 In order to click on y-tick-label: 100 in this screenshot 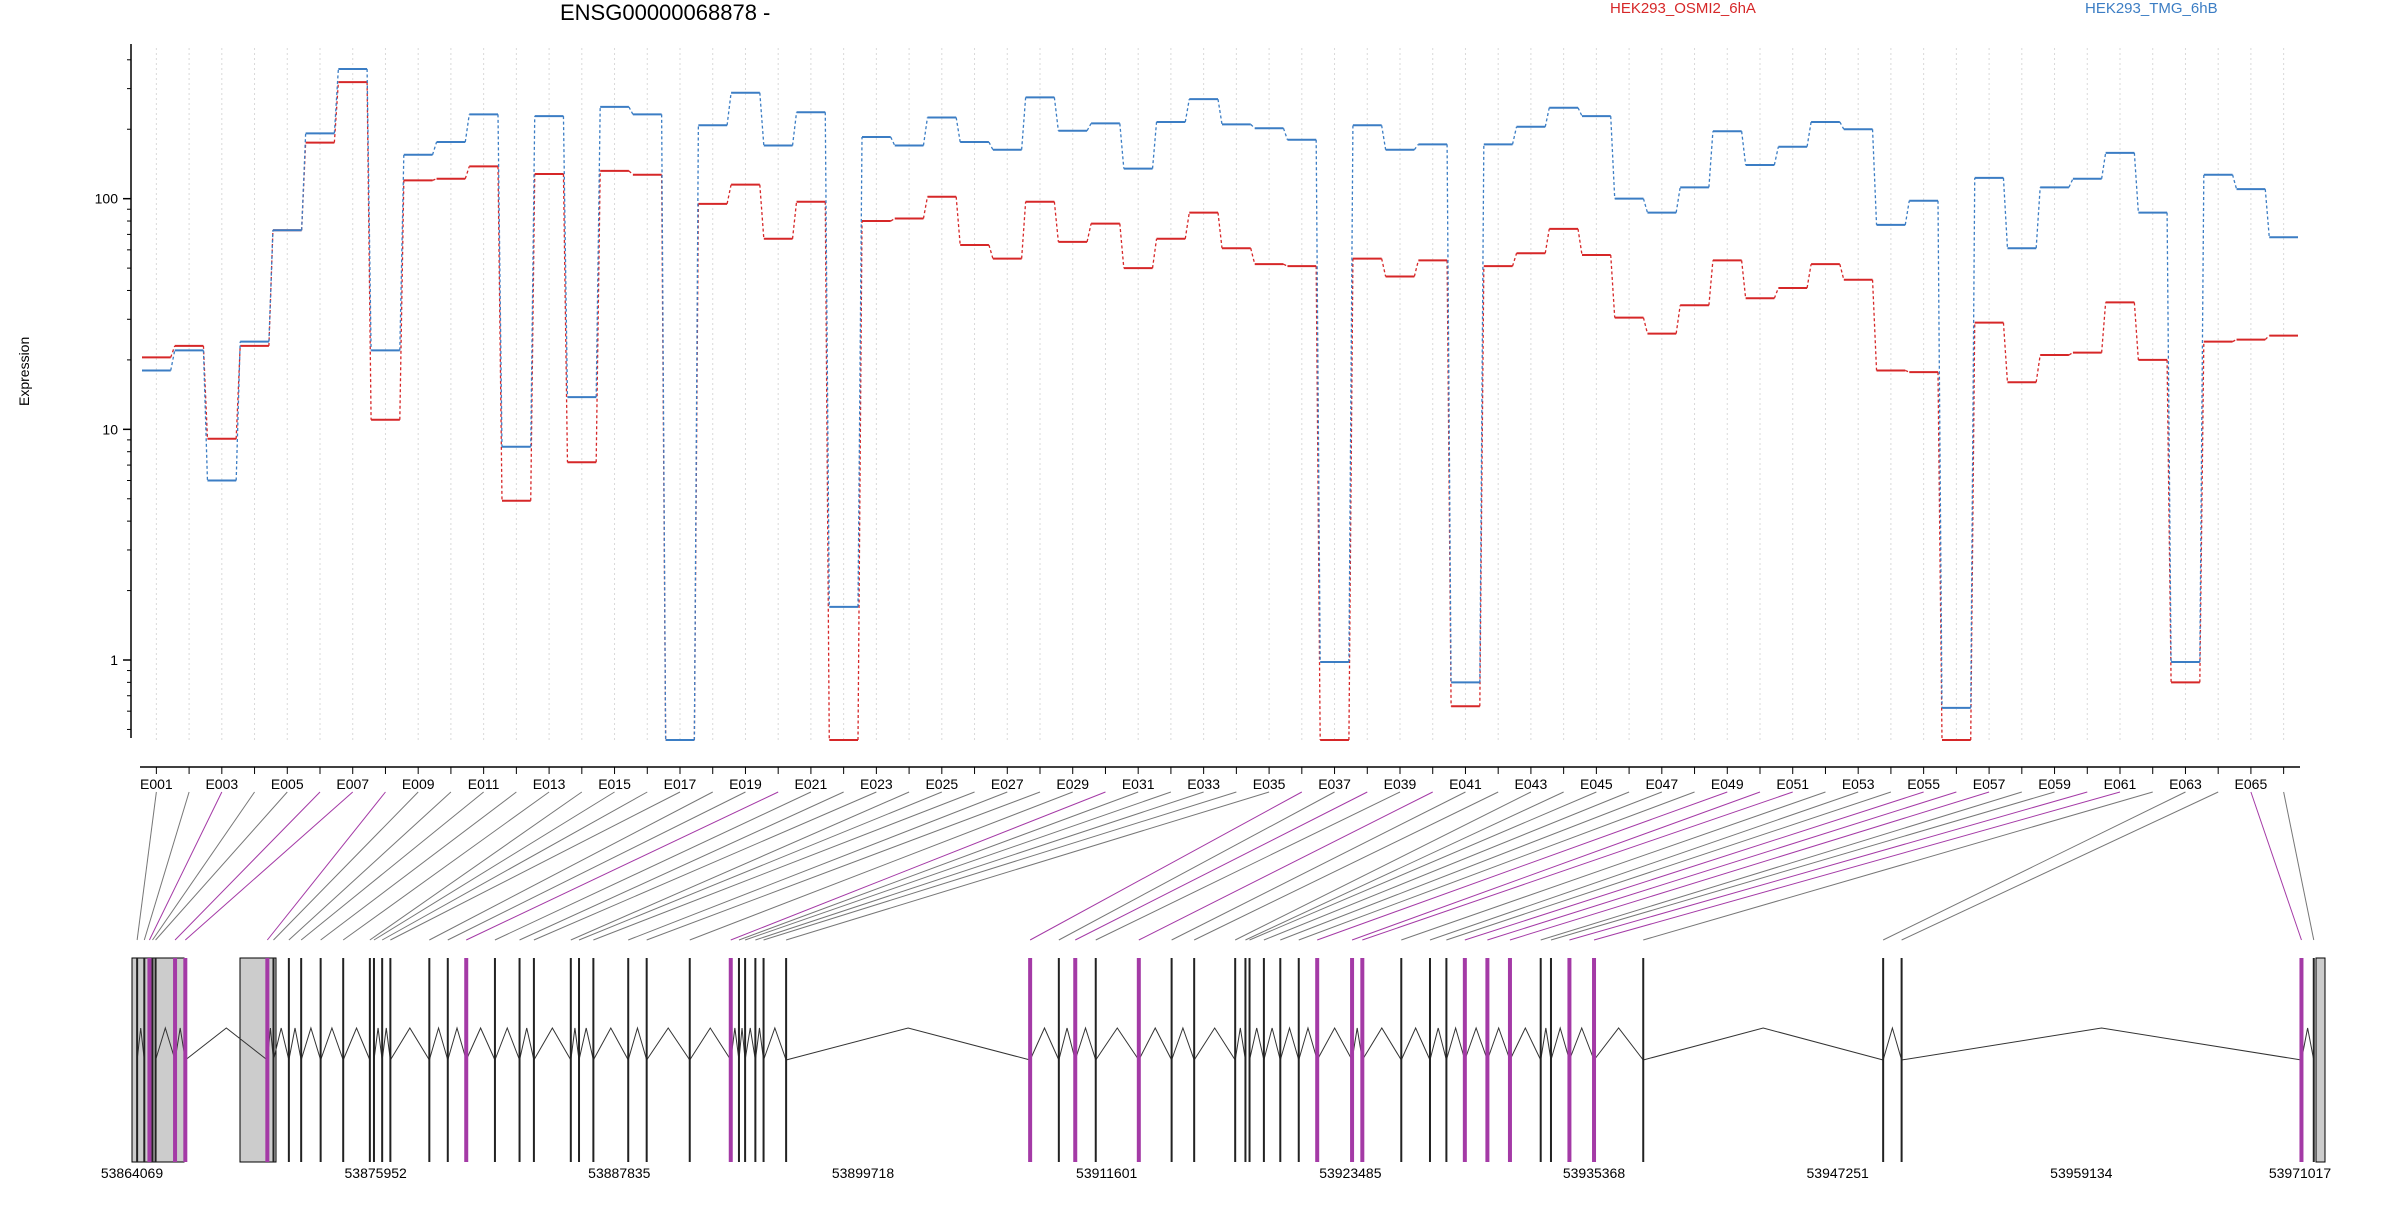, I will do `click(107, 199)`.